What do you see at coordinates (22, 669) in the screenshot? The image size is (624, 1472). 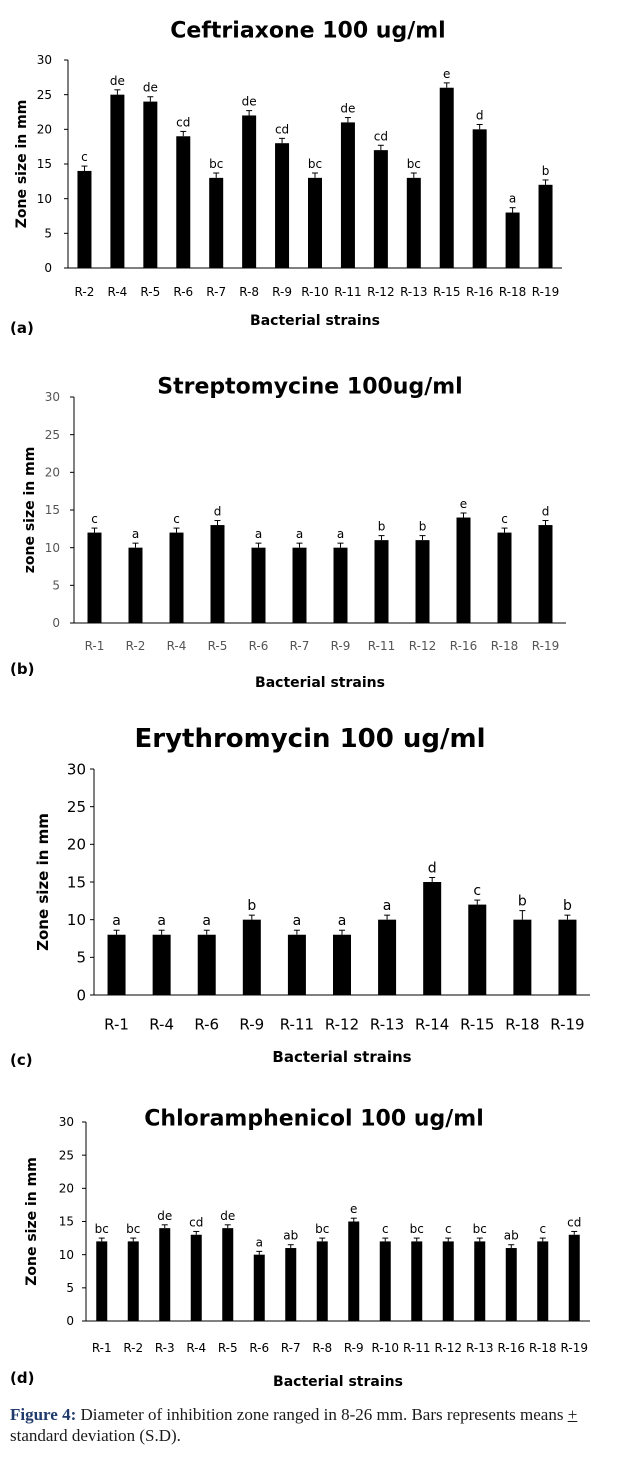 I see `panel-label: (b)` at bounding box center [22, 669].